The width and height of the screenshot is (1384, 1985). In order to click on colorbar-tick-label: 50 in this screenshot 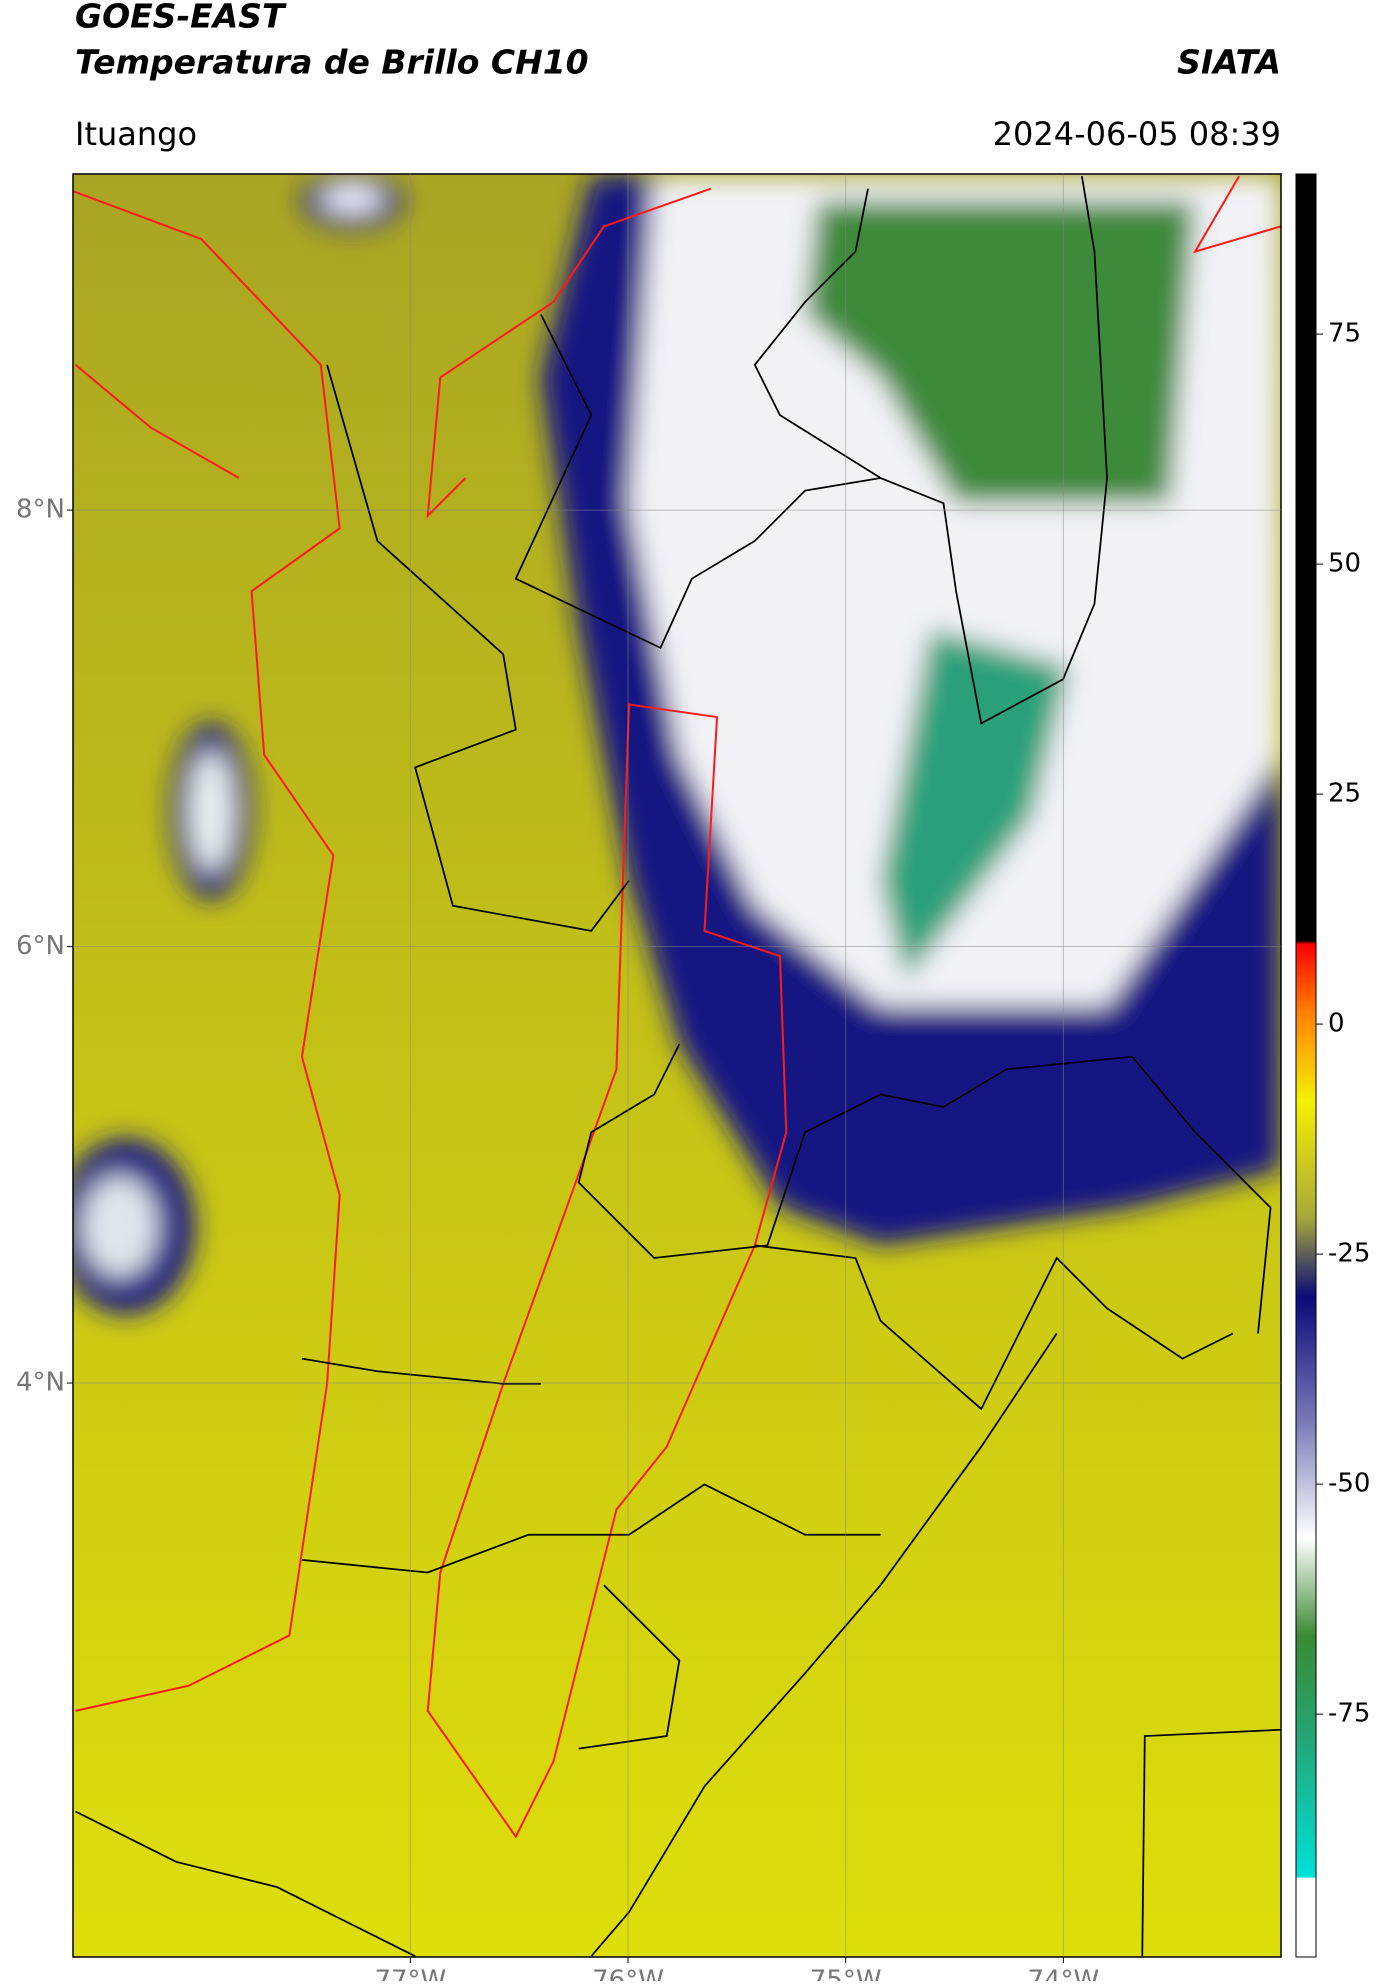, I will do `click(1344, 564)`.